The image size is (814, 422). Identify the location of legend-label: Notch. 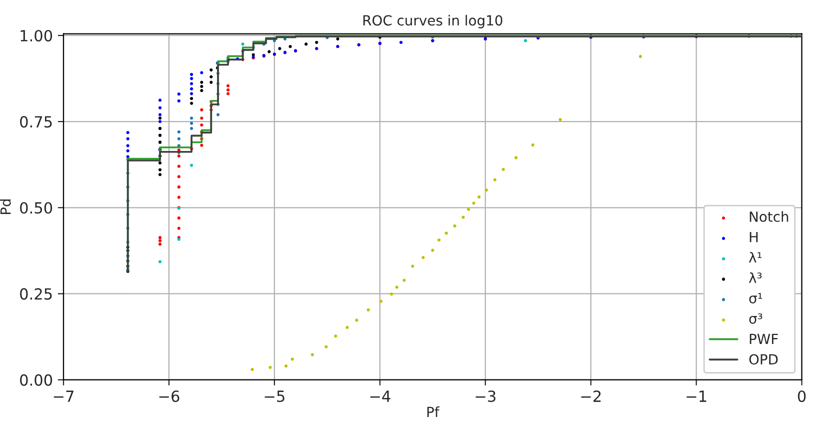
(769, 216).